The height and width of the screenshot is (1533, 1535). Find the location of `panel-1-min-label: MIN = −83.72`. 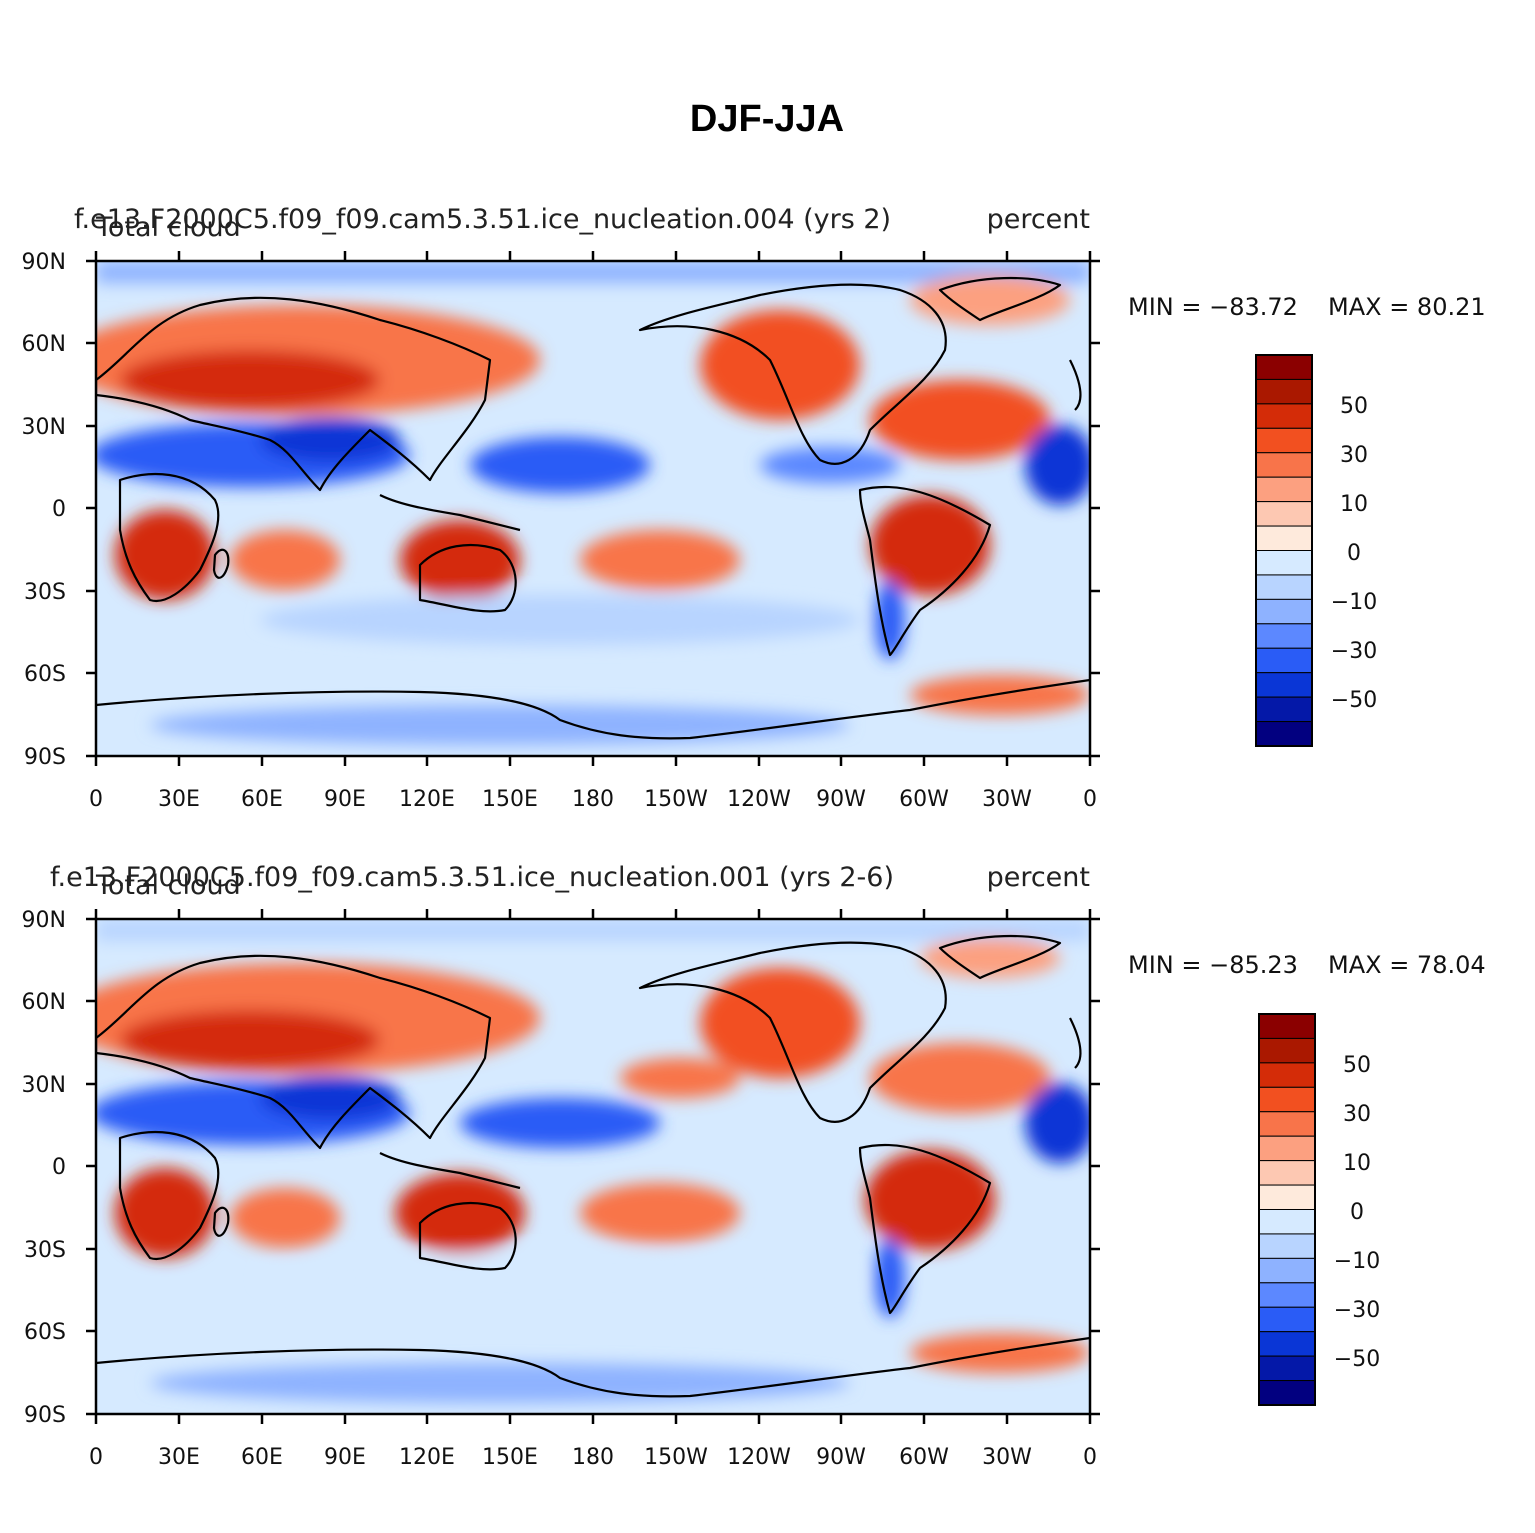

panel-1-min-label: MIN = −83.72 is located at coordinates (1213, 307).